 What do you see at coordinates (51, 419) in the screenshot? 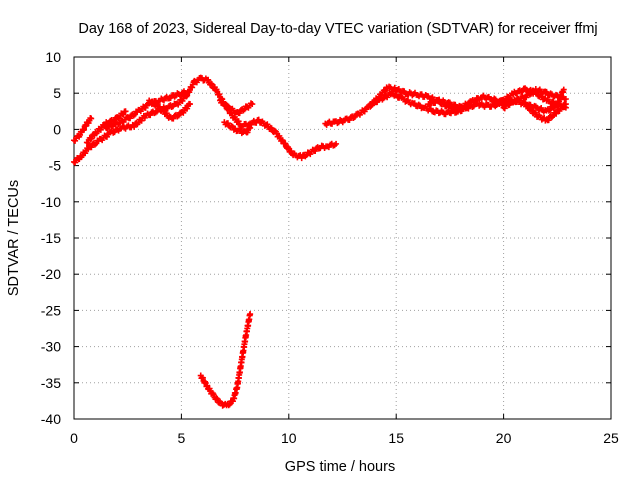
I see `y-tick-label: -40` at bounding box center [51, 419].